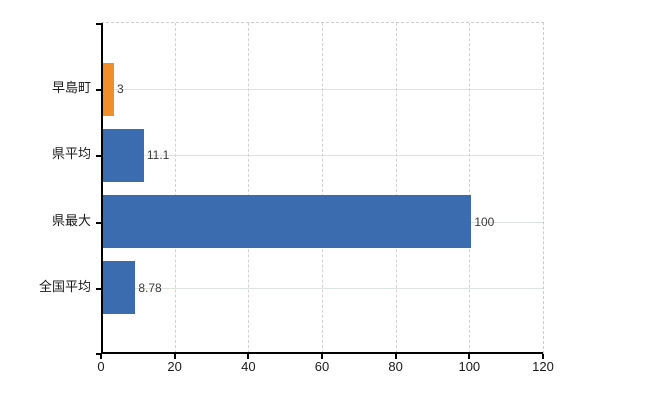 This screenshot has width=650, height=400. What do you see at coordinates (158, 155) in the screenshot?
I see `bar-value-label: 11.1` at bounding box center [158, 155].